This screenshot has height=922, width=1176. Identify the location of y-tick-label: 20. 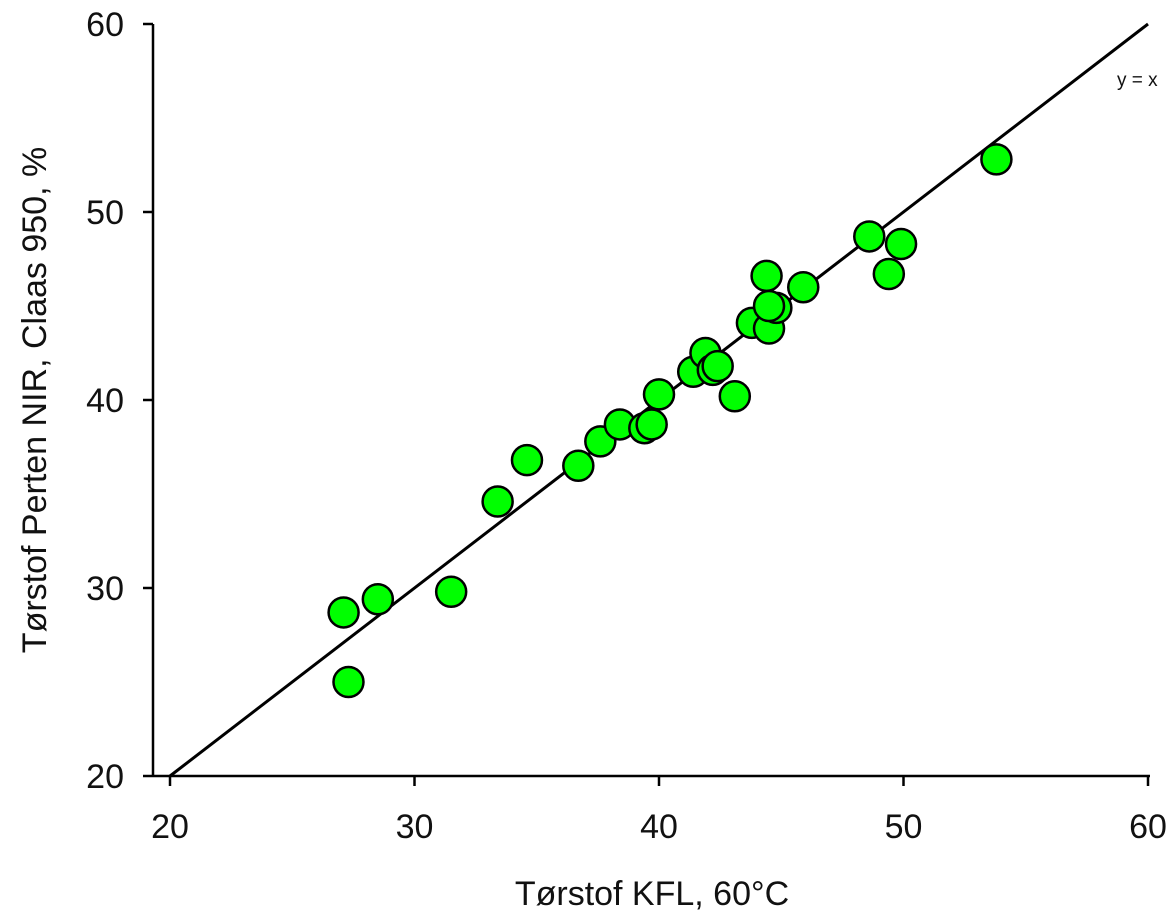
(105, 777).